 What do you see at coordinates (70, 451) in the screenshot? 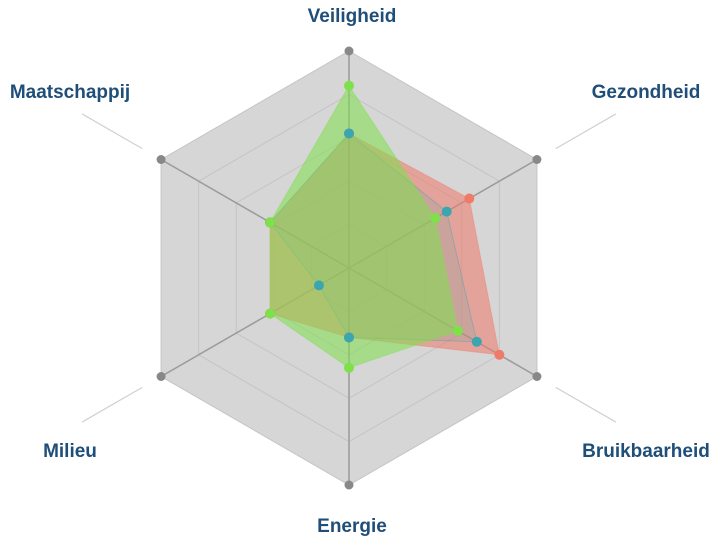
I see `axis-label: Milieu` at bounding box center [70, 451].